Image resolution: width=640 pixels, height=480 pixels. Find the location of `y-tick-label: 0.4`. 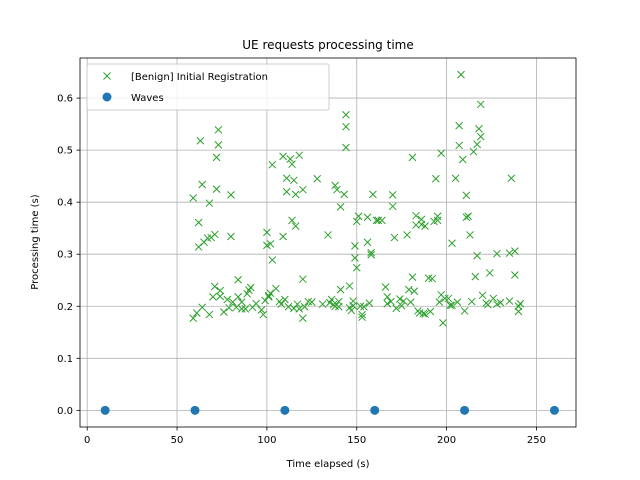

y-tick-label: 0.4 is located at coordinates (65, 203).